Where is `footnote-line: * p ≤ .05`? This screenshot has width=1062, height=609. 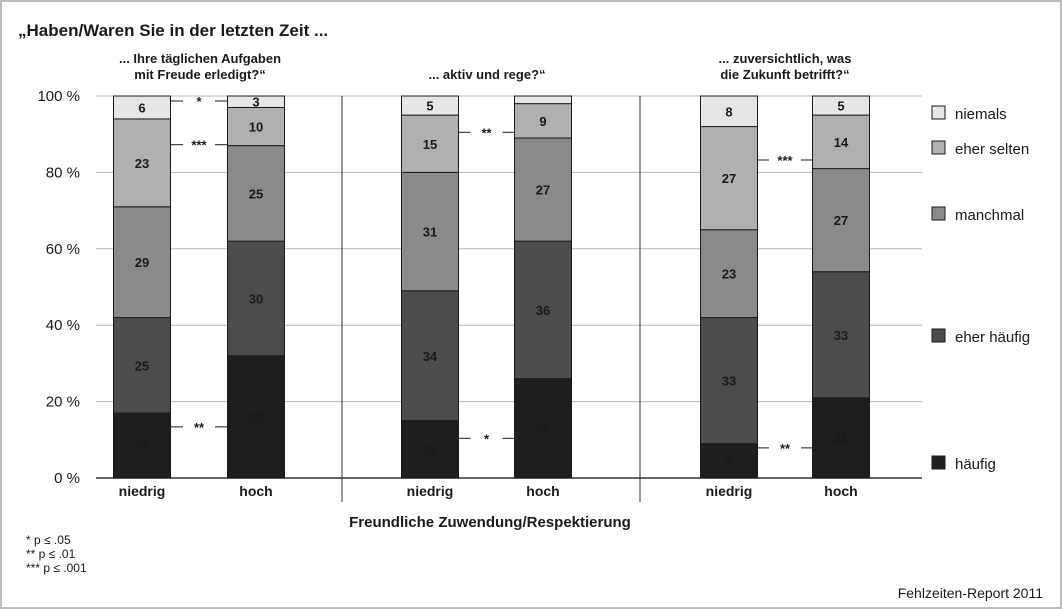 footnote-line: * p ≤ .05 is located at coordinates (48, 540).